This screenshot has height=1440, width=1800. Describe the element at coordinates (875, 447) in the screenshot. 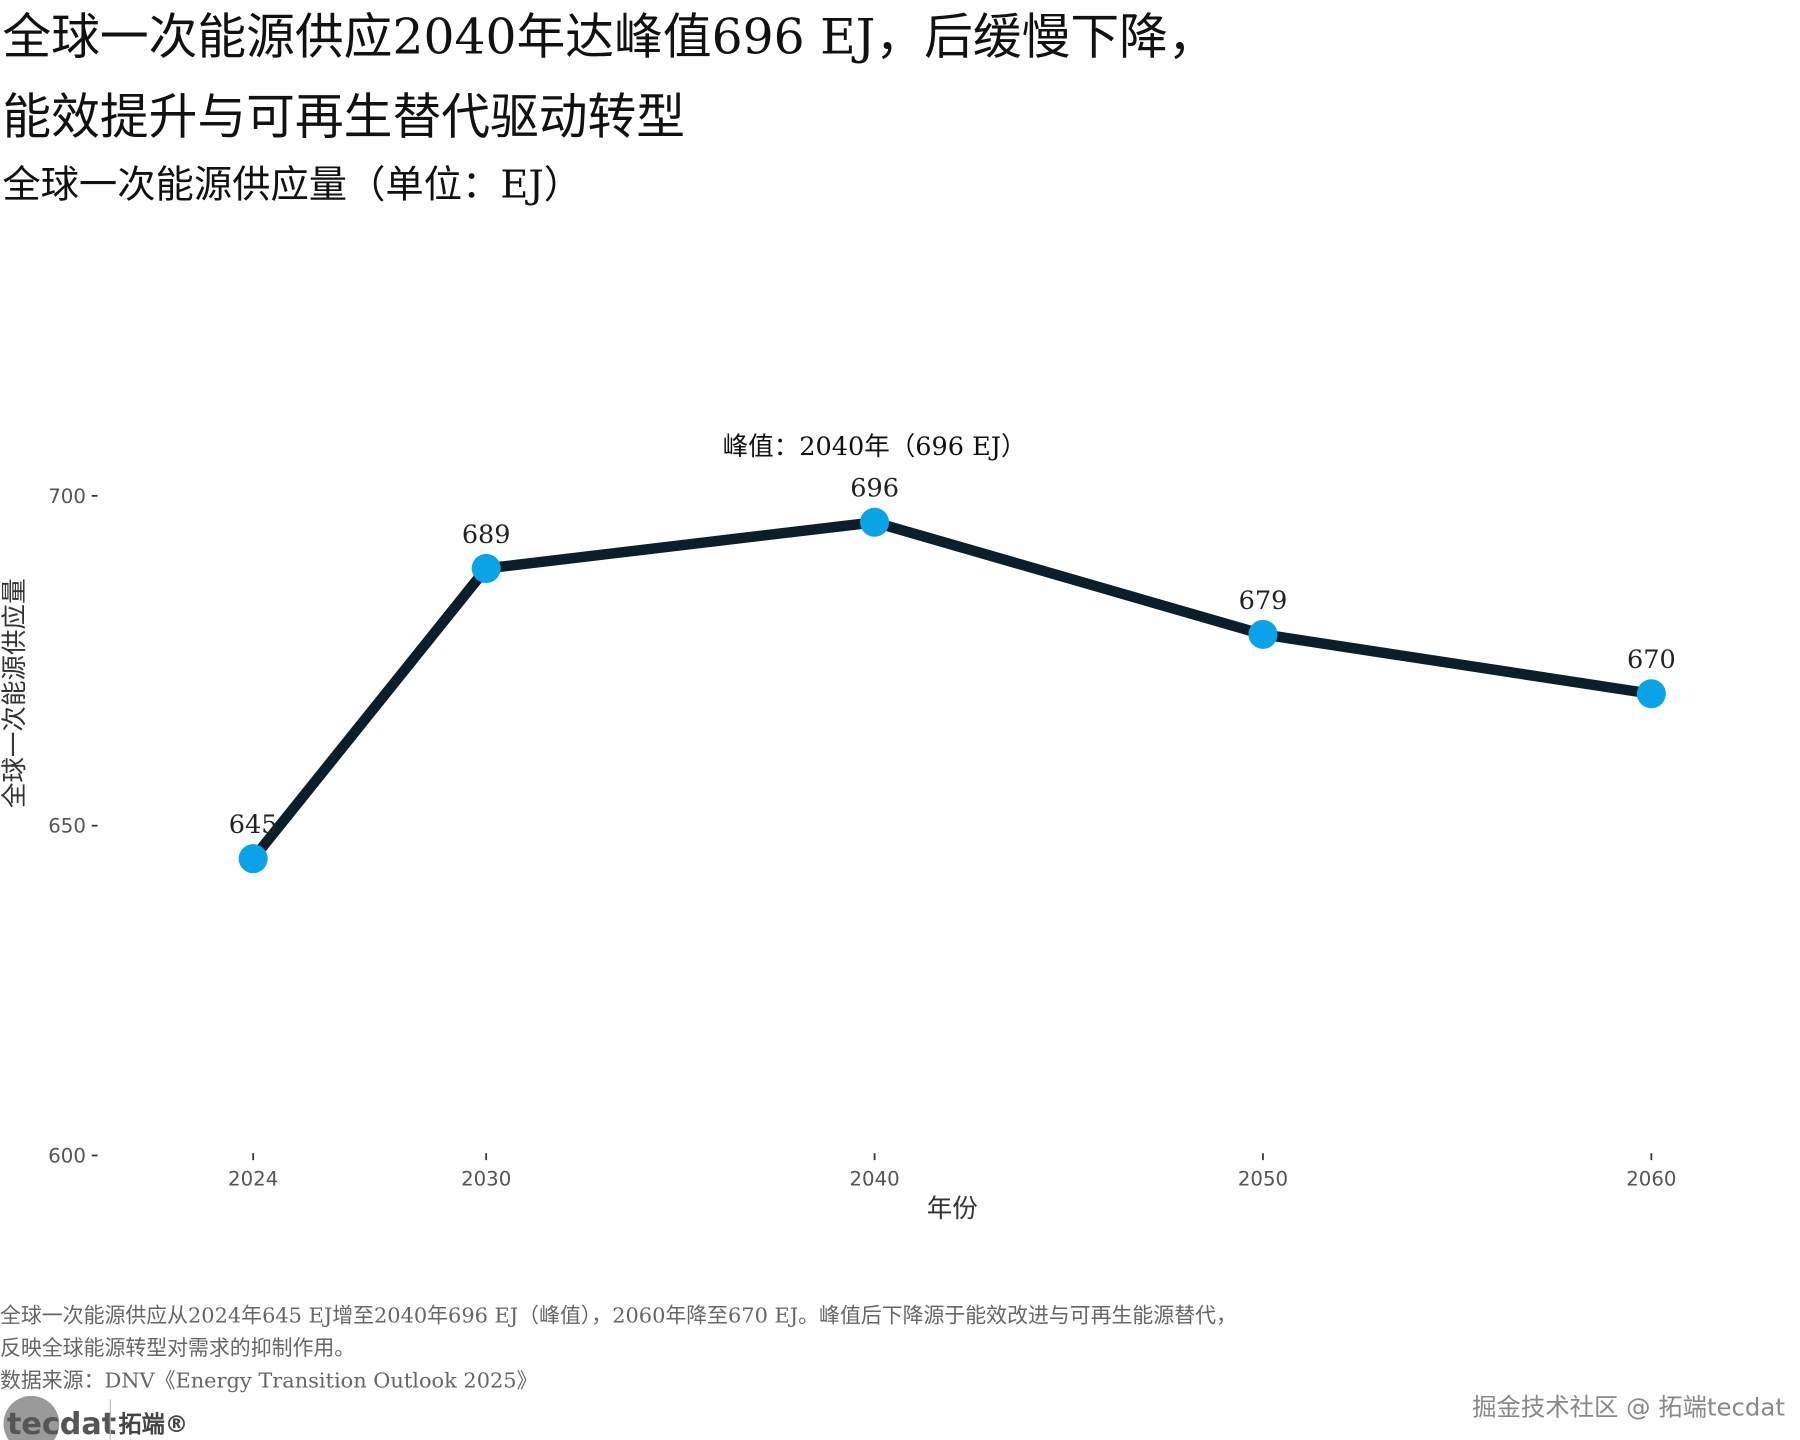

I see `peak-annotation: 峰值：2040年（696 EJ）` at that location.